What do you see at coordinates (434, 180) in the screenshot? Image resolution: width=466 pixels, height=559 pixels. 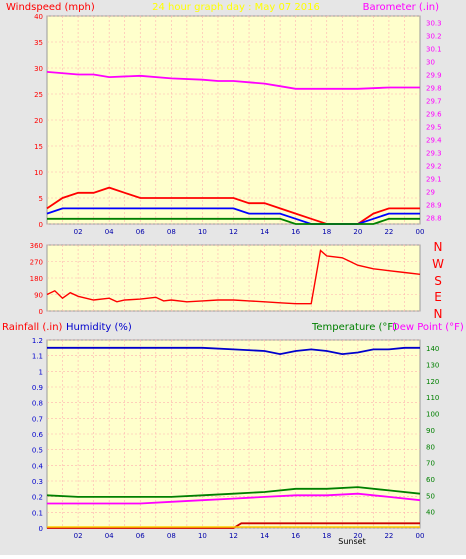 I see `y-tick-label-right: 29.1` at bounding box center [434, 180].